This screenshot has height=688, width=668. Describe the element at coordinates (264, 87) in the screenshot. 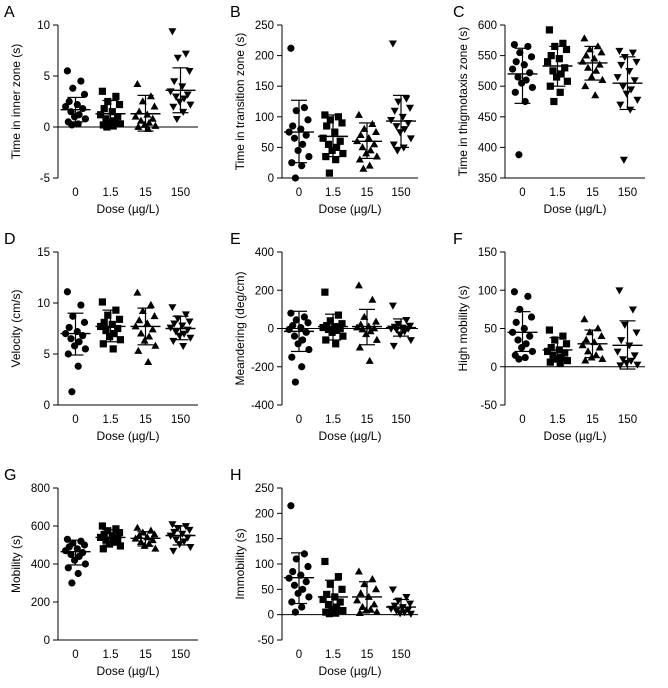

I see `y-tick-label: 150` at that location.